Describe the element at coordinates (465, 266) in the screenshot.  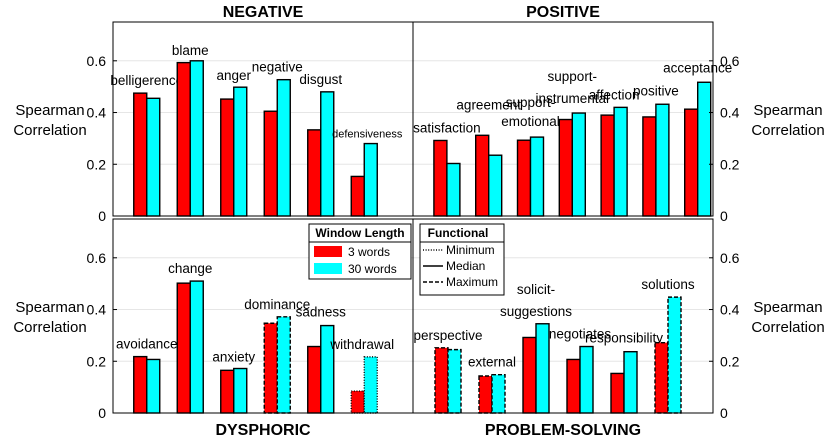
I see `legend-entry-median: Median` at that location.